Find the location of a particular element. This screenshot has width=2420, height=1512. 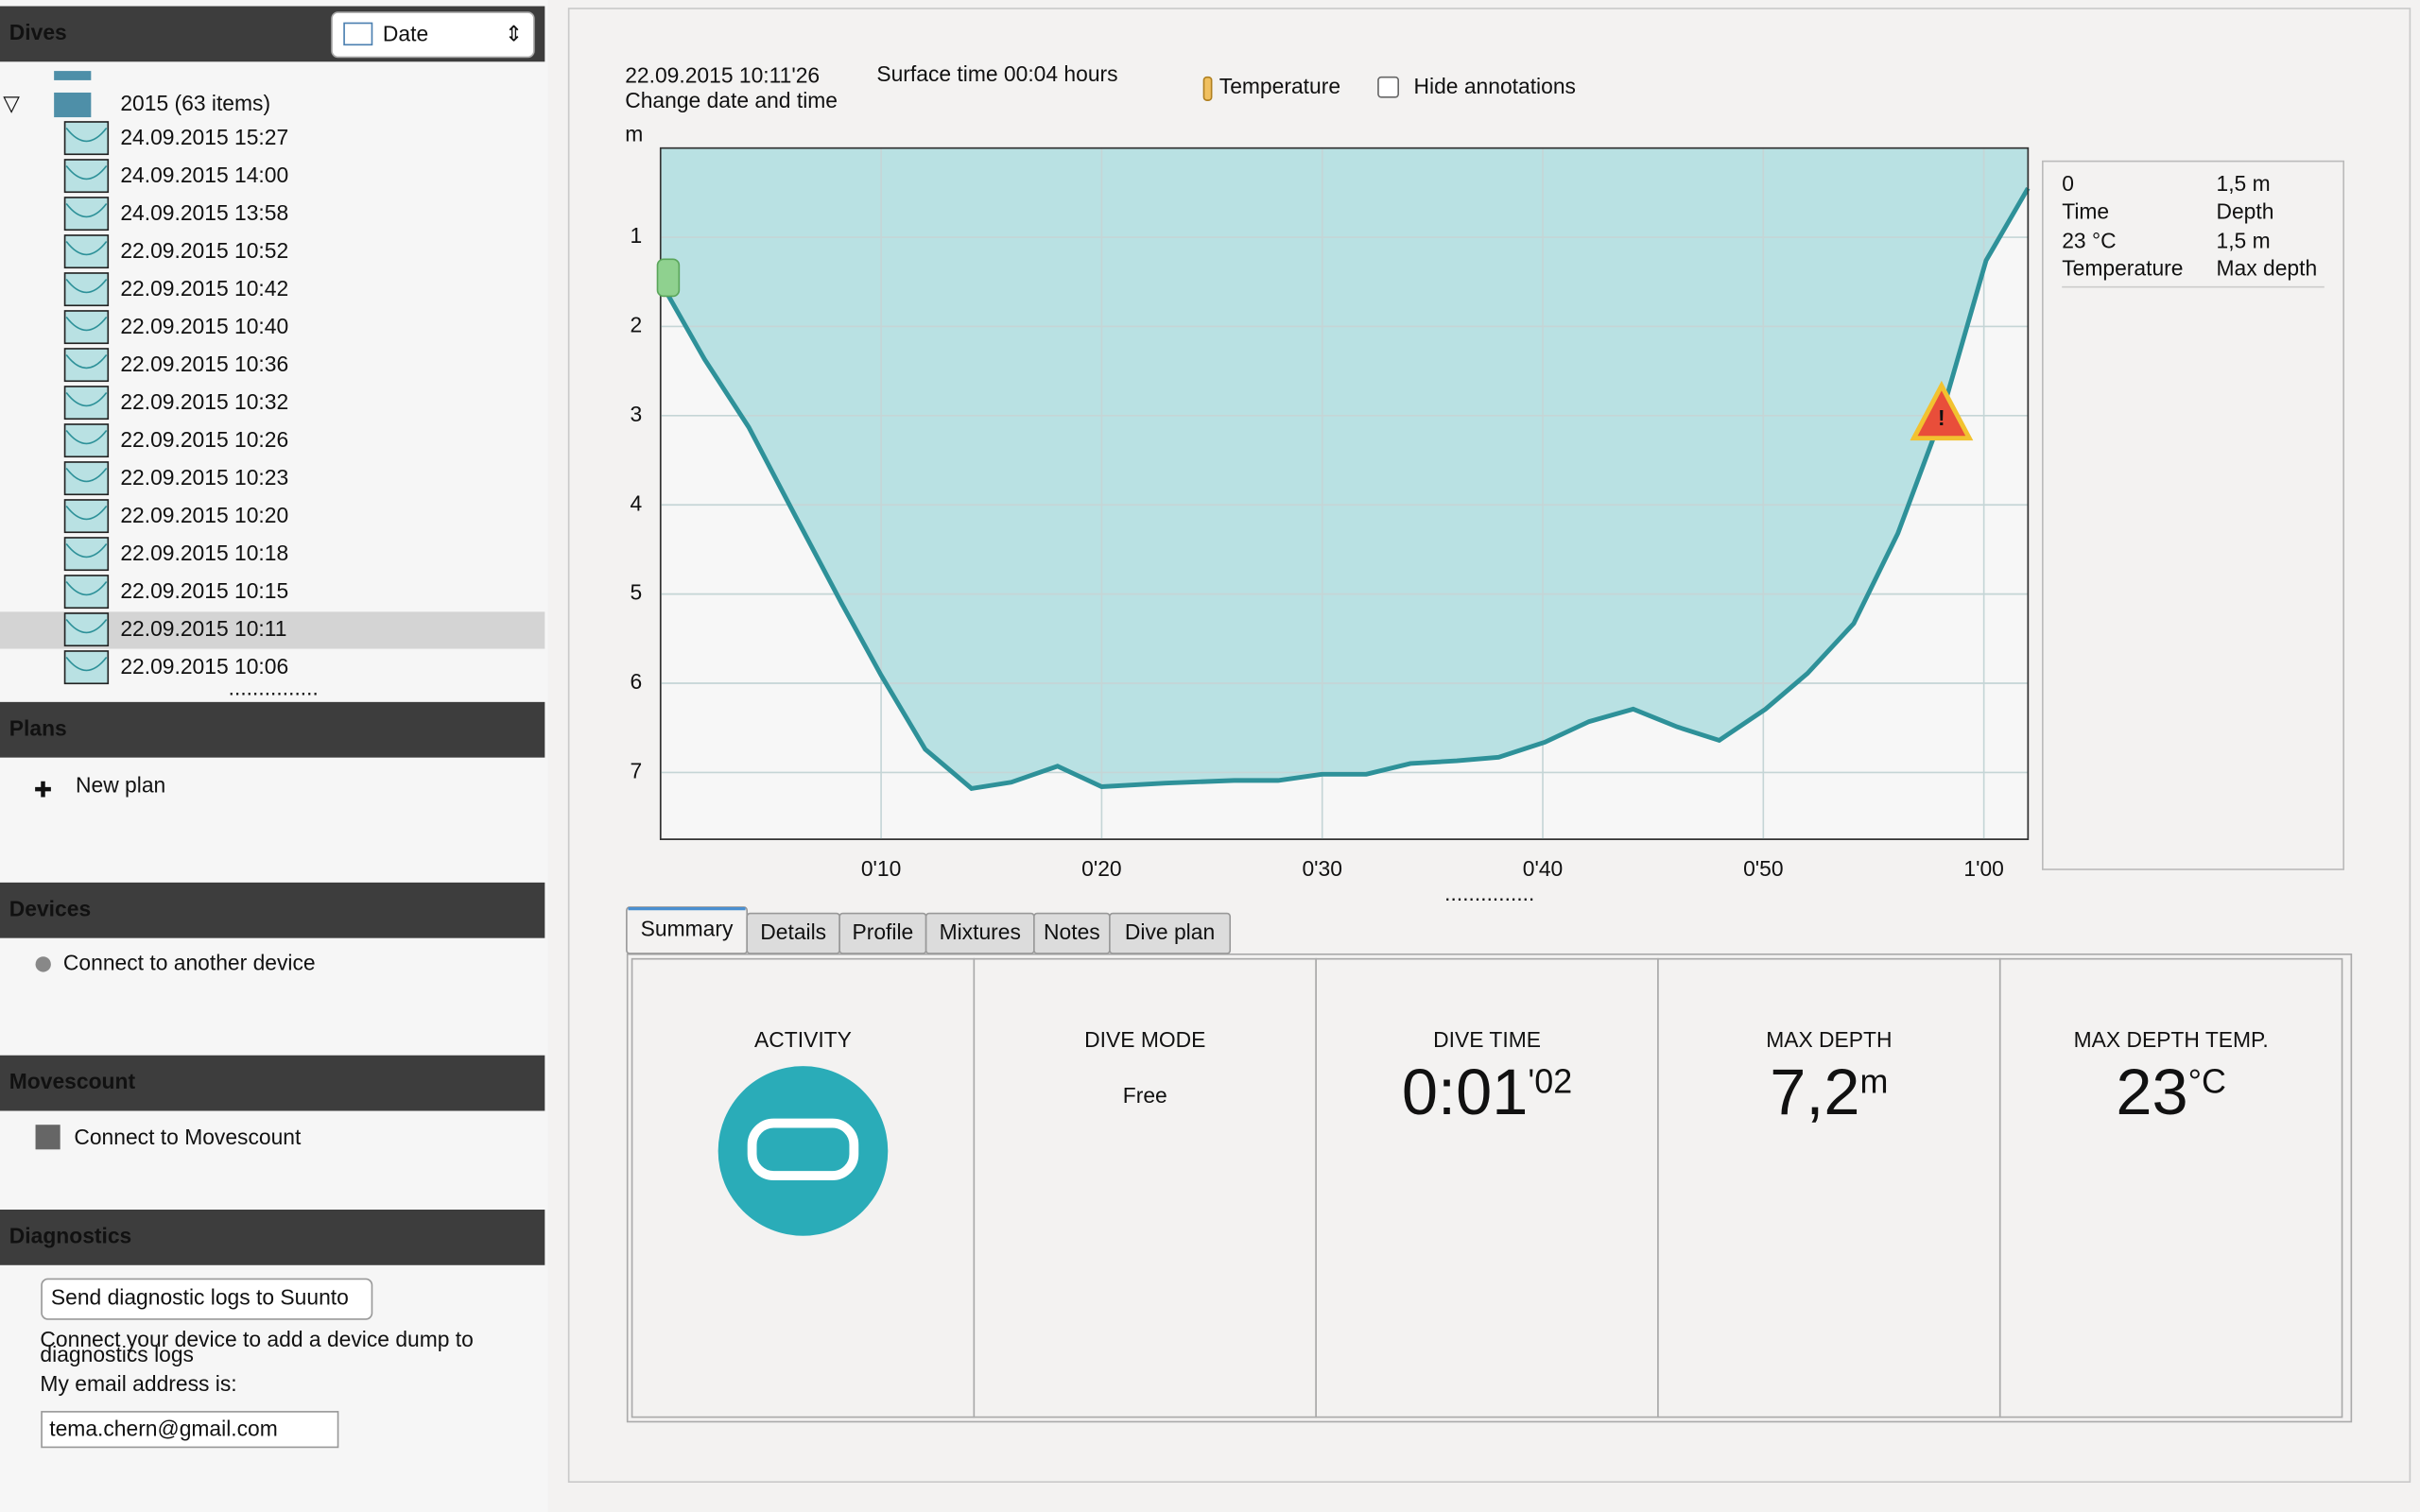

dive-item: 22.09.2015 10:15 is located at coordinates (204, 590).